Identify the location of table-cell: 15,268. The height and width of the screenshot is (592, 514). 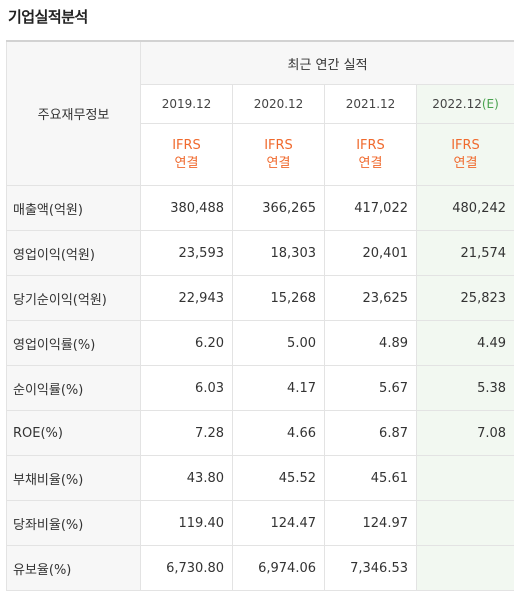
(278, 298).